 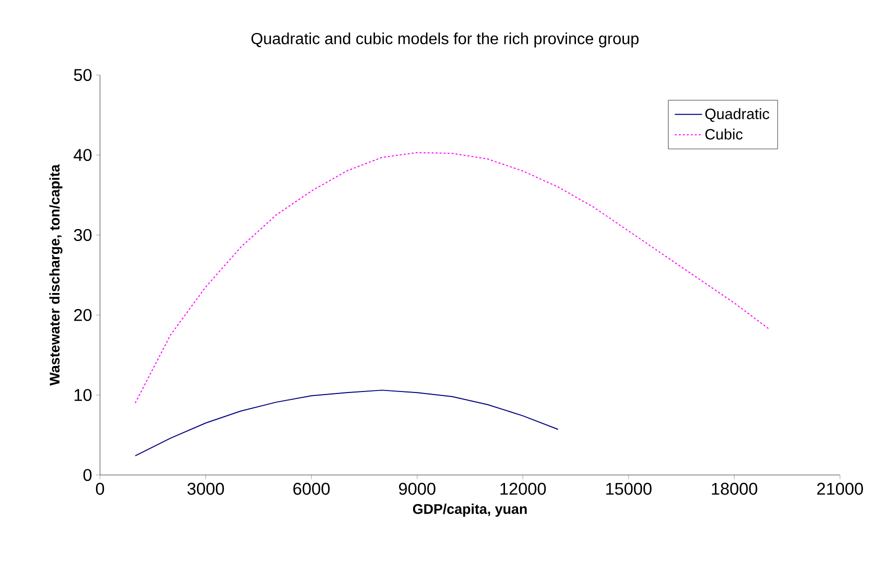 What do you see at coordinates (205, 488) in the screenshot?
I see `x-tick-label: 3000` at bounding box center [205, 488].